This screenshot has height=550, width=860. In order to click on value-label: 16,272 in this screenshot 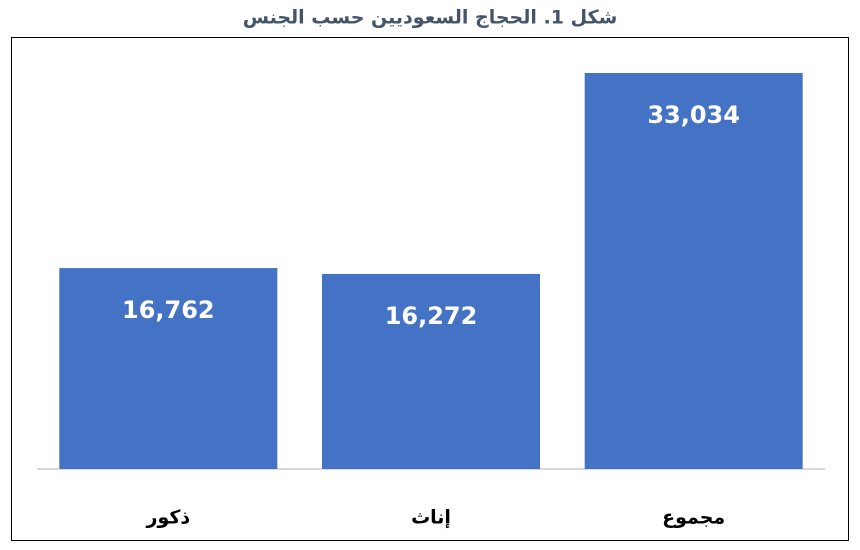, I will do `click(431, 316)`.